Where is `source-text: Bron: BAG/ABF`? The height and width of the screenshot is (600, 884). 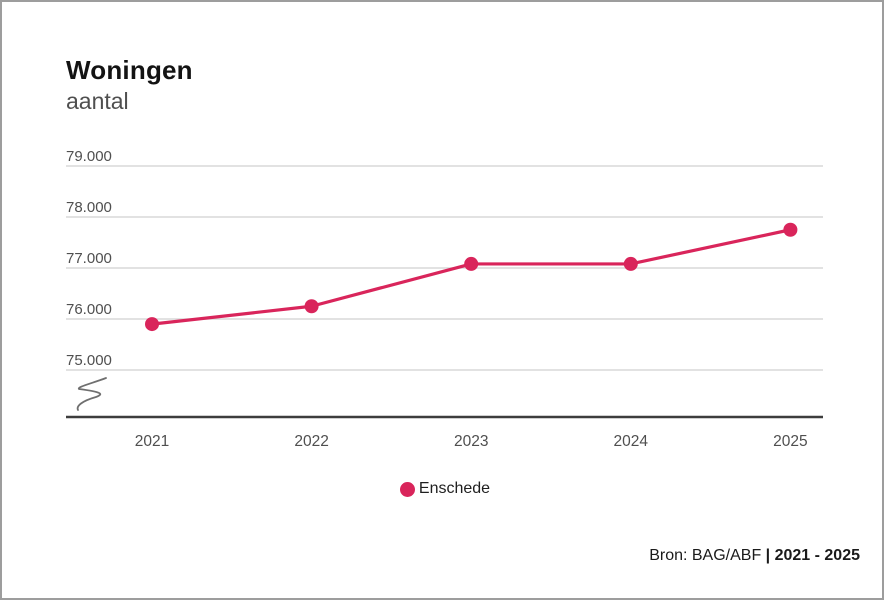 source-text: Bron: BAG/ABF is located at coordinates (707, 555).